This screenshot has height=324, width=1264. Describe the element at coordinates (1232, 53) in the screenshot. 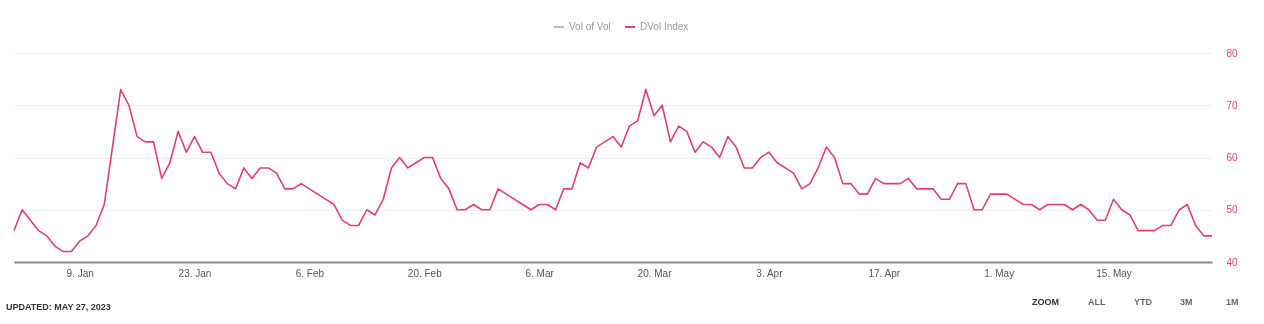

I see `y-tick-label: 80` at that location.